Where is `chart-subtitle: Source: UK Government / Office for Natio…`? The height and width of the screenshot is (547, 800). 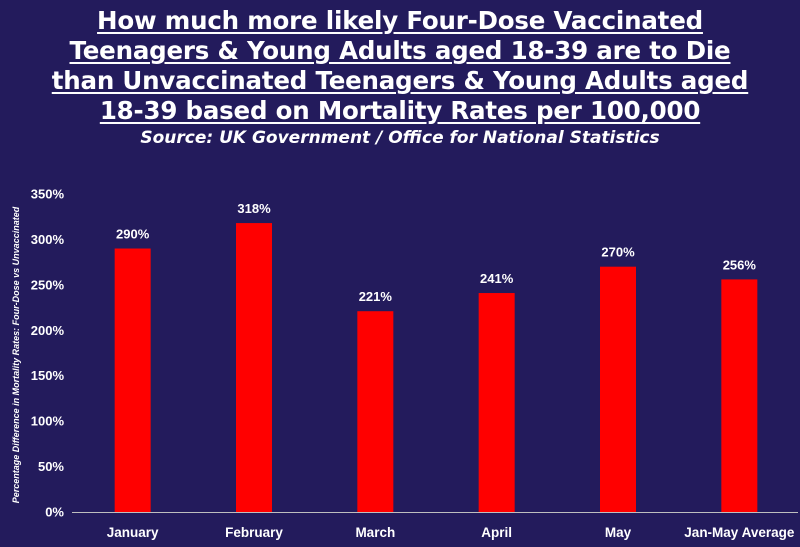 chart-subtitle: Source: UK Government / Office for Natio… is located at coordinates (400, 138).